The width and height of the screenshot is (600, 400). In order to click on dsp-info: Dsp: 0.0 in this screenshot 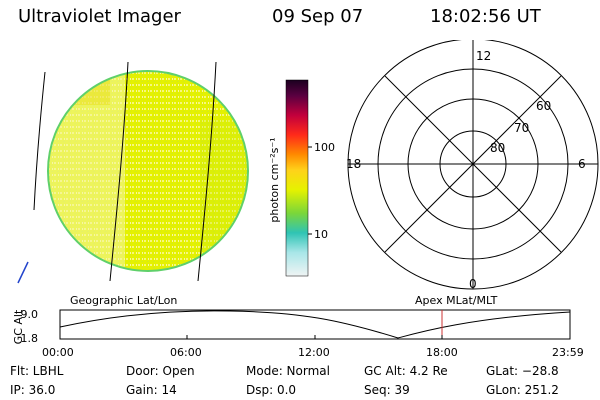, I will do `click(271, 390)`.